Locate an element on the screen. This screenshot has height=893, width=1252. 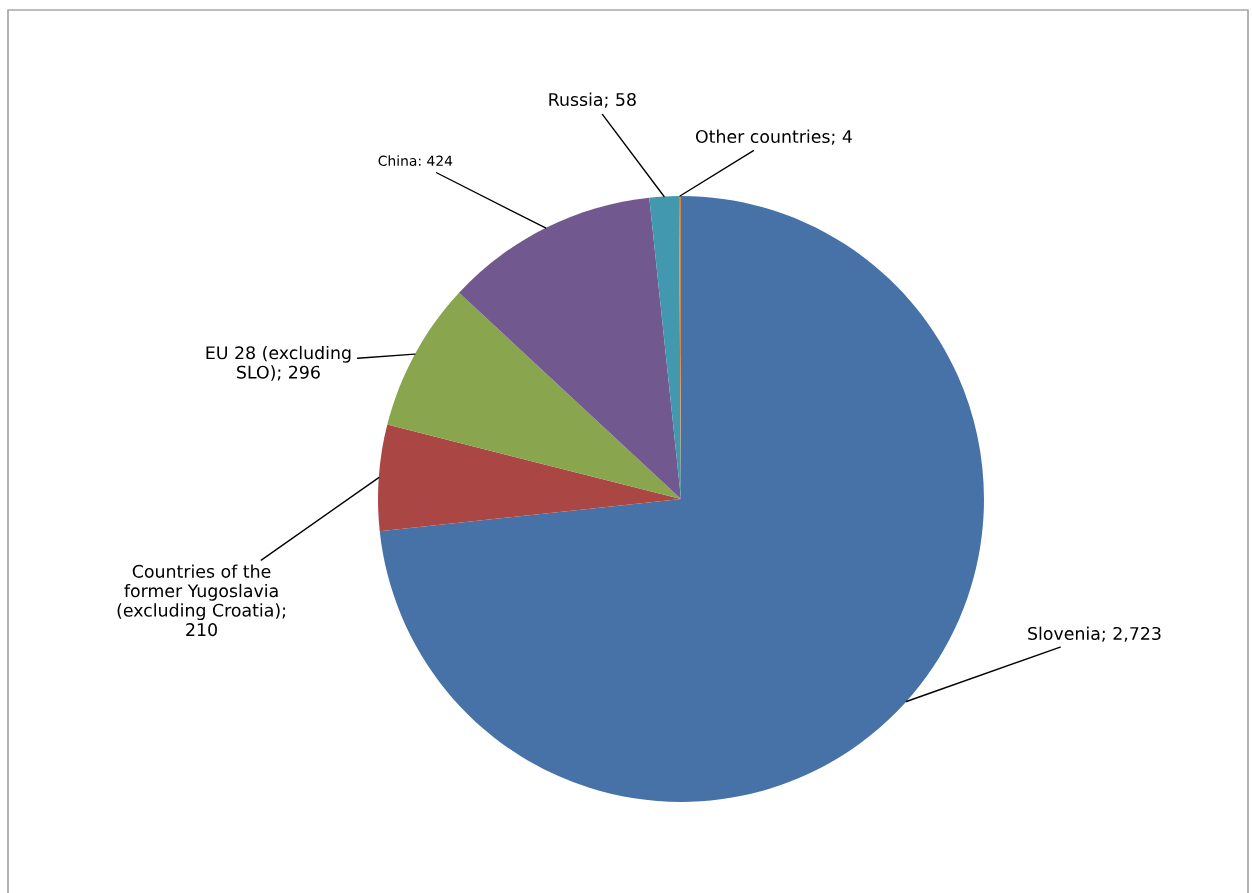
slice-label: Slovenia; 2,723 is located at coordinates (1094, 634).